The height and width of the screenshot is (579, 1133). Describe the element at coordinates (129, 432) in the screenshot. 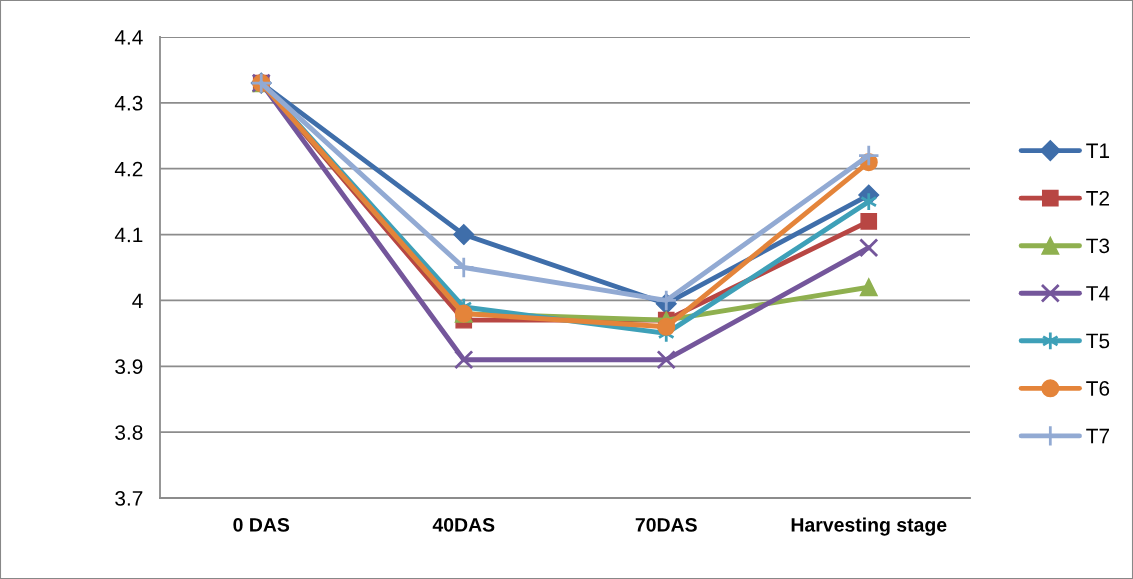

I see `y-tick-label: 3.8` at that location.